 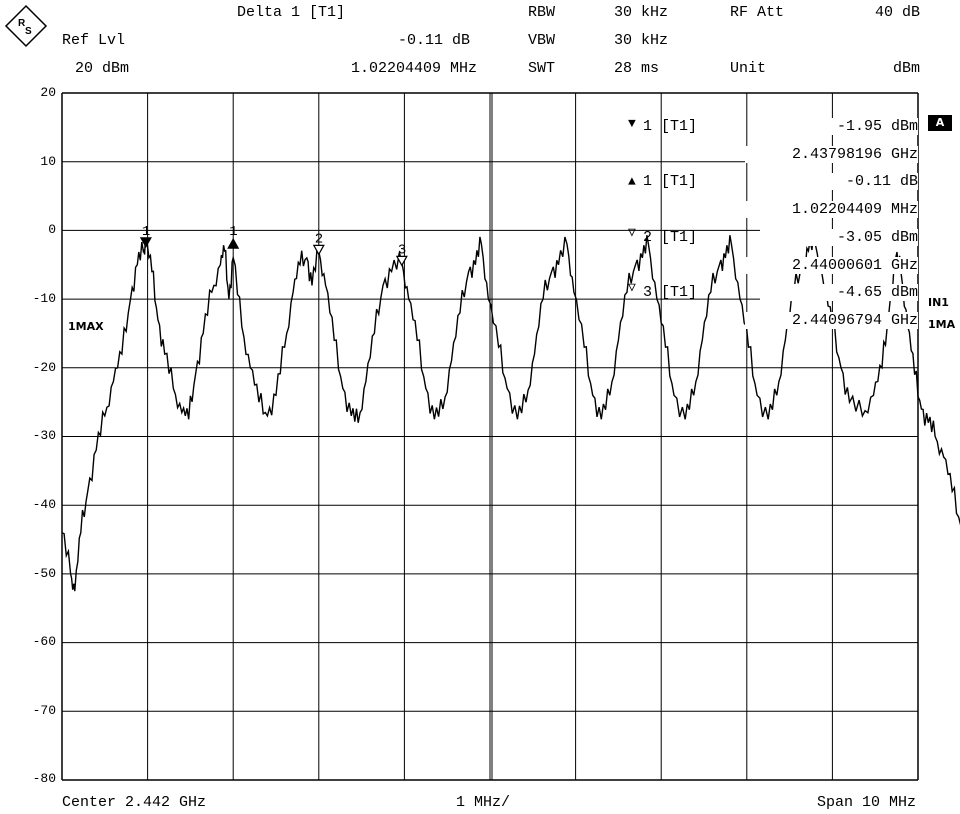 What do you see at coordinates (483, 802) in the screenshot?
I see `span-per-division: 1 MHz/` at bounding box center [483, 802].